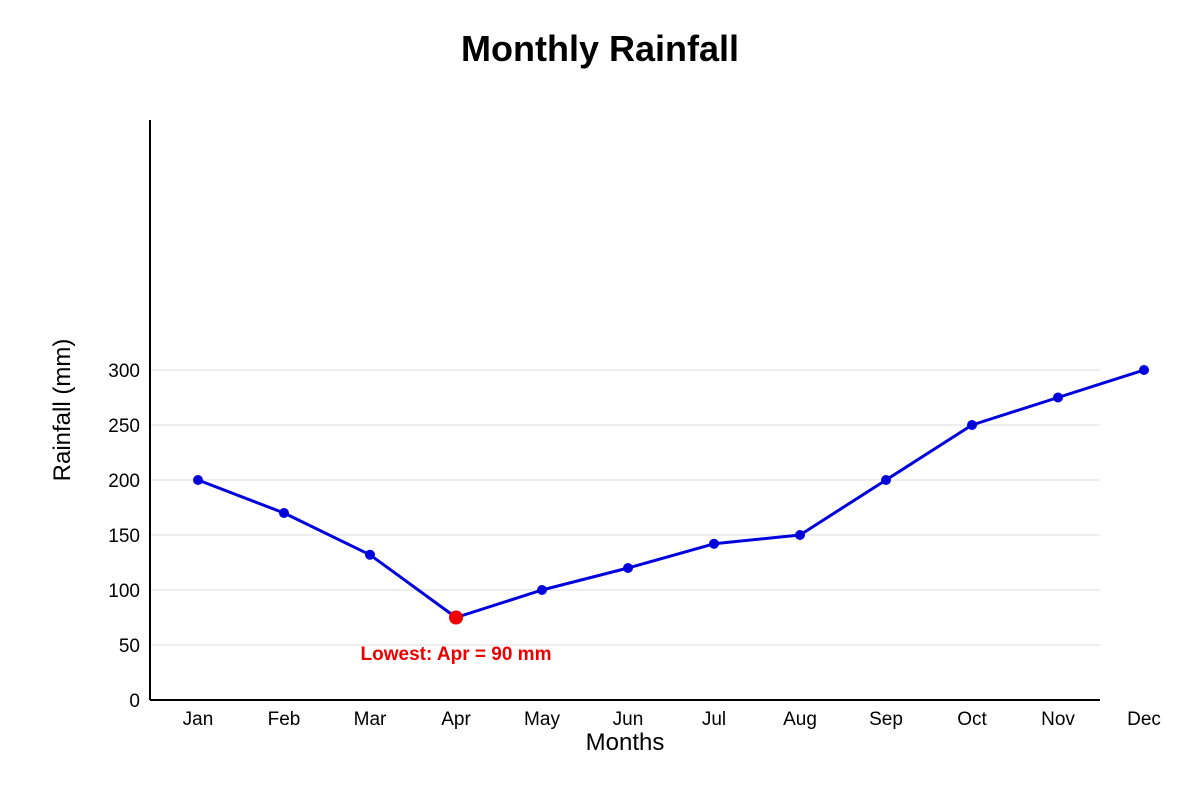 This screenshot has width=1200, height=800. I want to click on y-tick-label: 200, so click(124, 481).